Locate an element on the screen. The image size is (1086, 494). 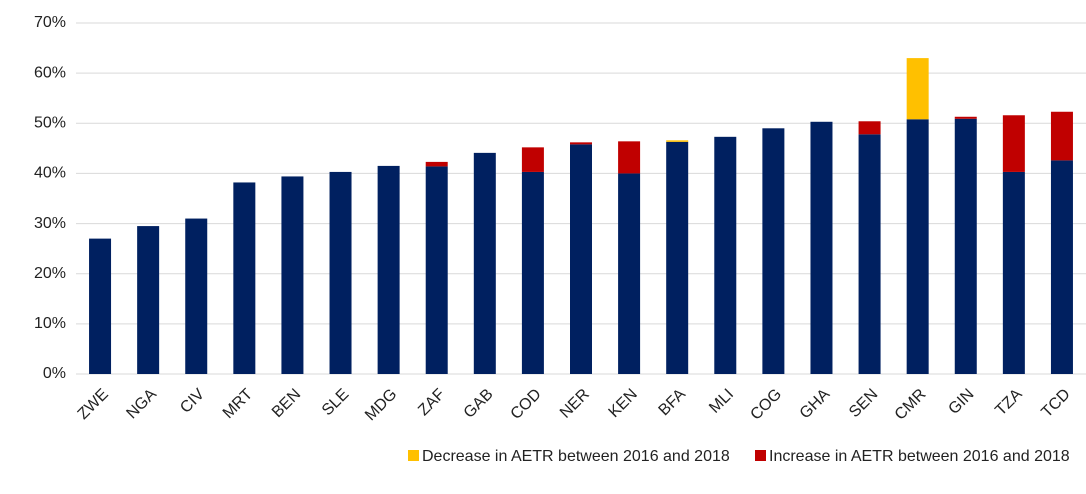
x-tick-label: NER is located at coordinates (575, 404).